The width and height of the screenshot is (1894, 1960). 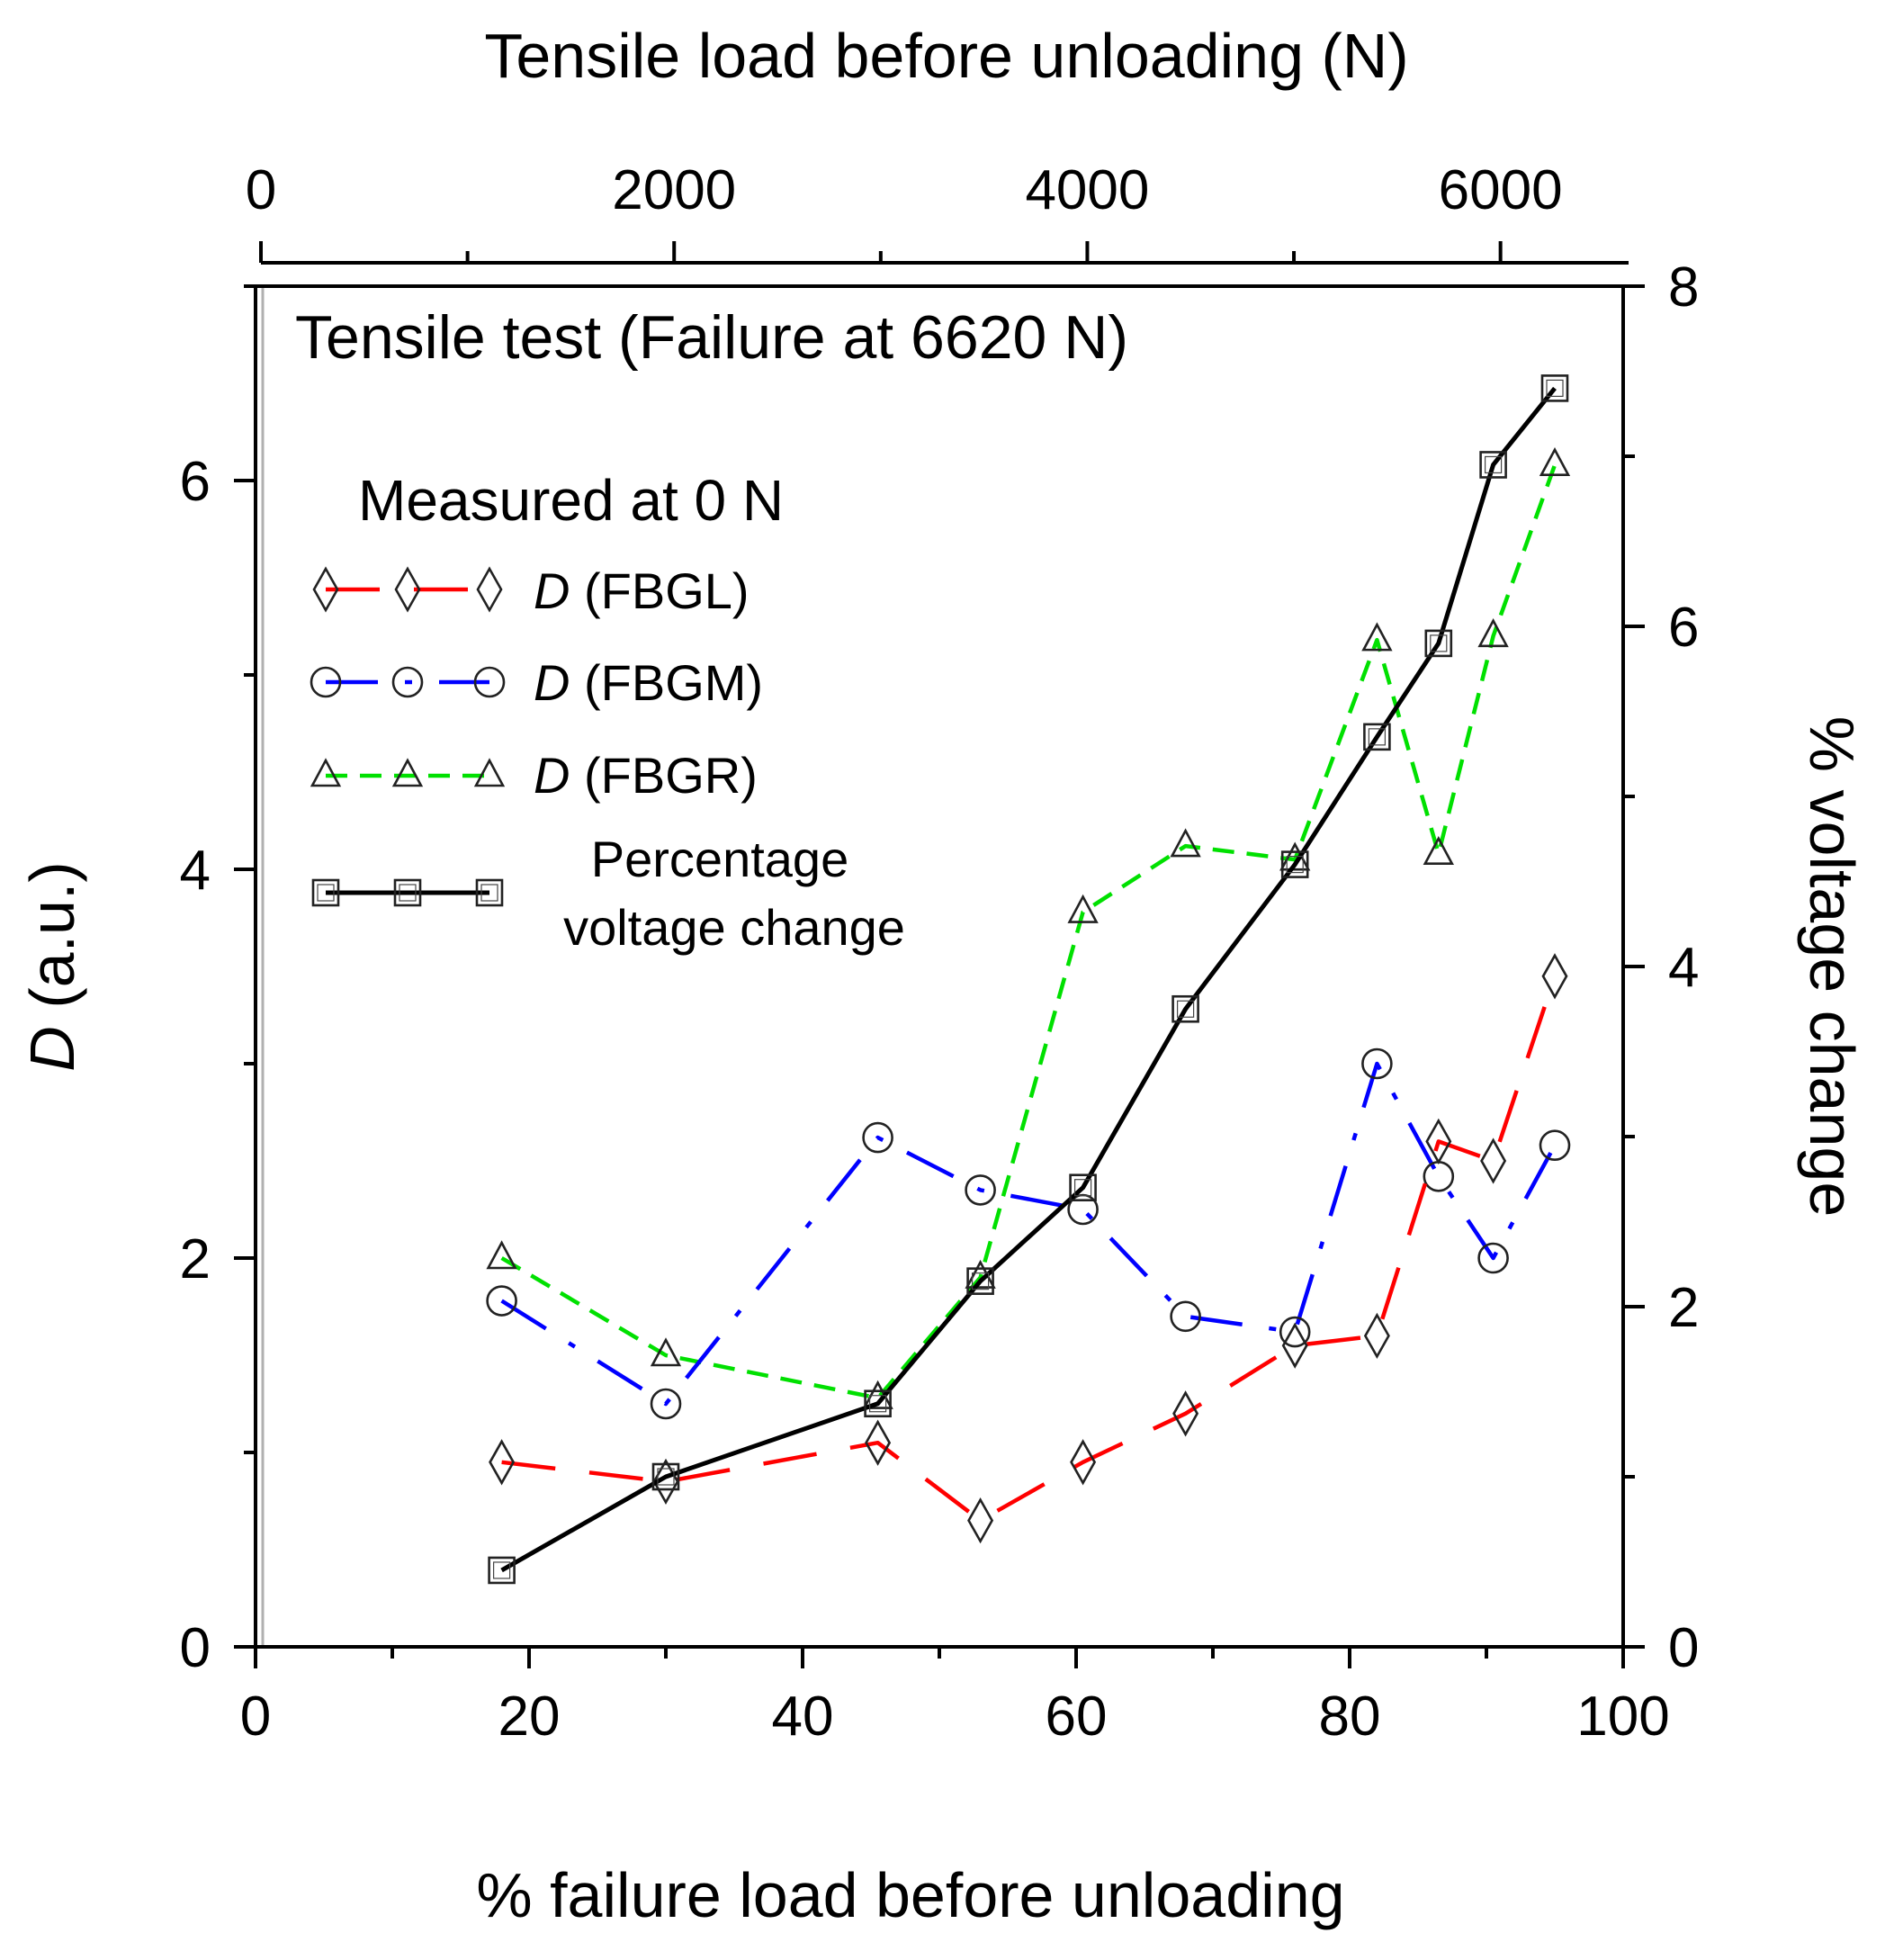 What do you see at coordinates (552, 590) in the screenshot?
I see `legend-label-fbgl-symbol: D` at bounding box center [552, 590].